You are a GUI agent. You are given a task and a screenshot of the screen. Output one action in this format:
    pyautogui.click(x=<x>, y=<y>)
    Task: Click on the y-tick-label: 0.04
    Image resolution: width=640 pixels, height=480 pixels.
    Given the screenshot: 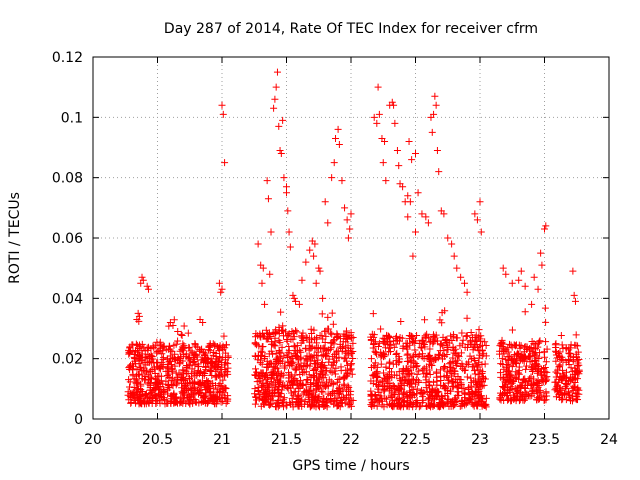 What is the action you would take?
    pyautogui.click(x=67, y=299)
    